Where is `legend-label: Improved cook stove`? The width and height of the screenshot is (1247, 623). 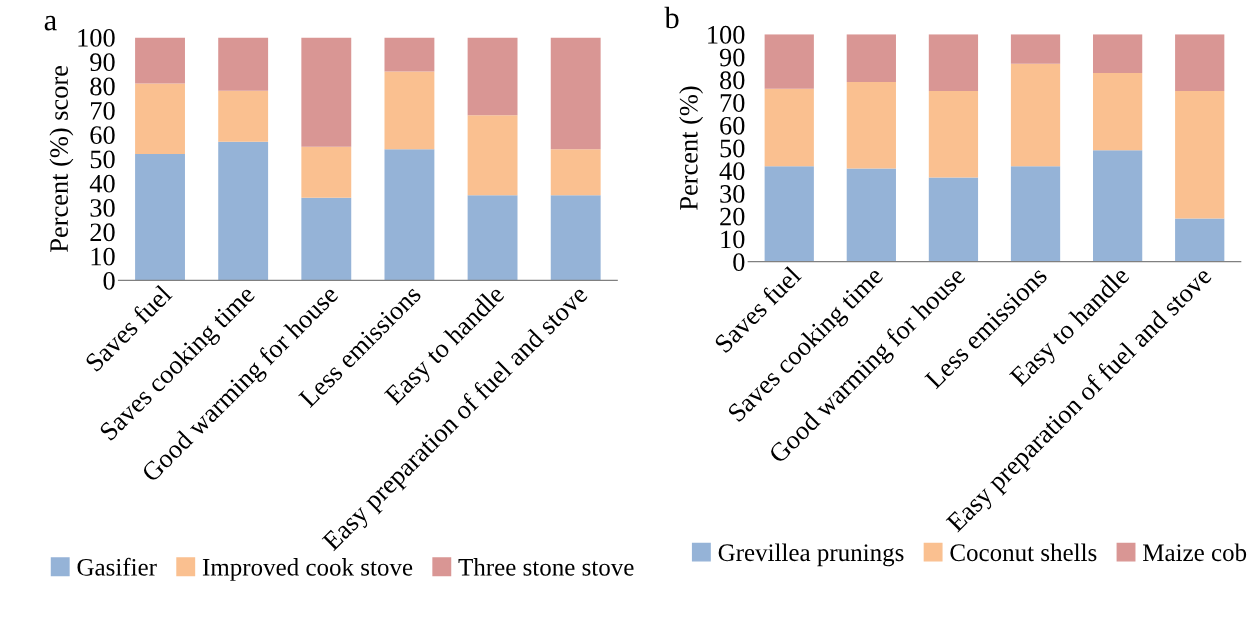 legend-label: Improved cook stove is located at coordinates (307, 569).